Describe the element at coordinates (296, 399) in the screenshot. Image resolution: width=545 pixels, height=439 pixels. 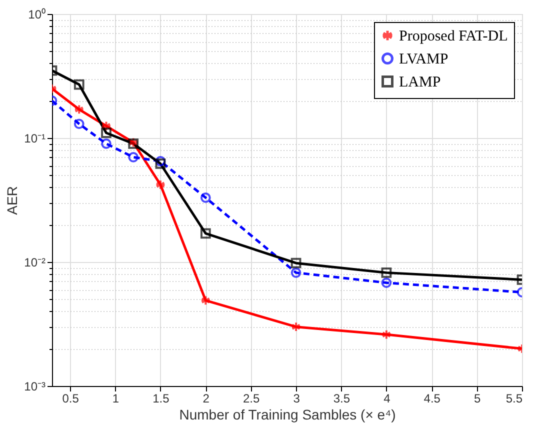
I see `x-tick-label: 3` at that location.